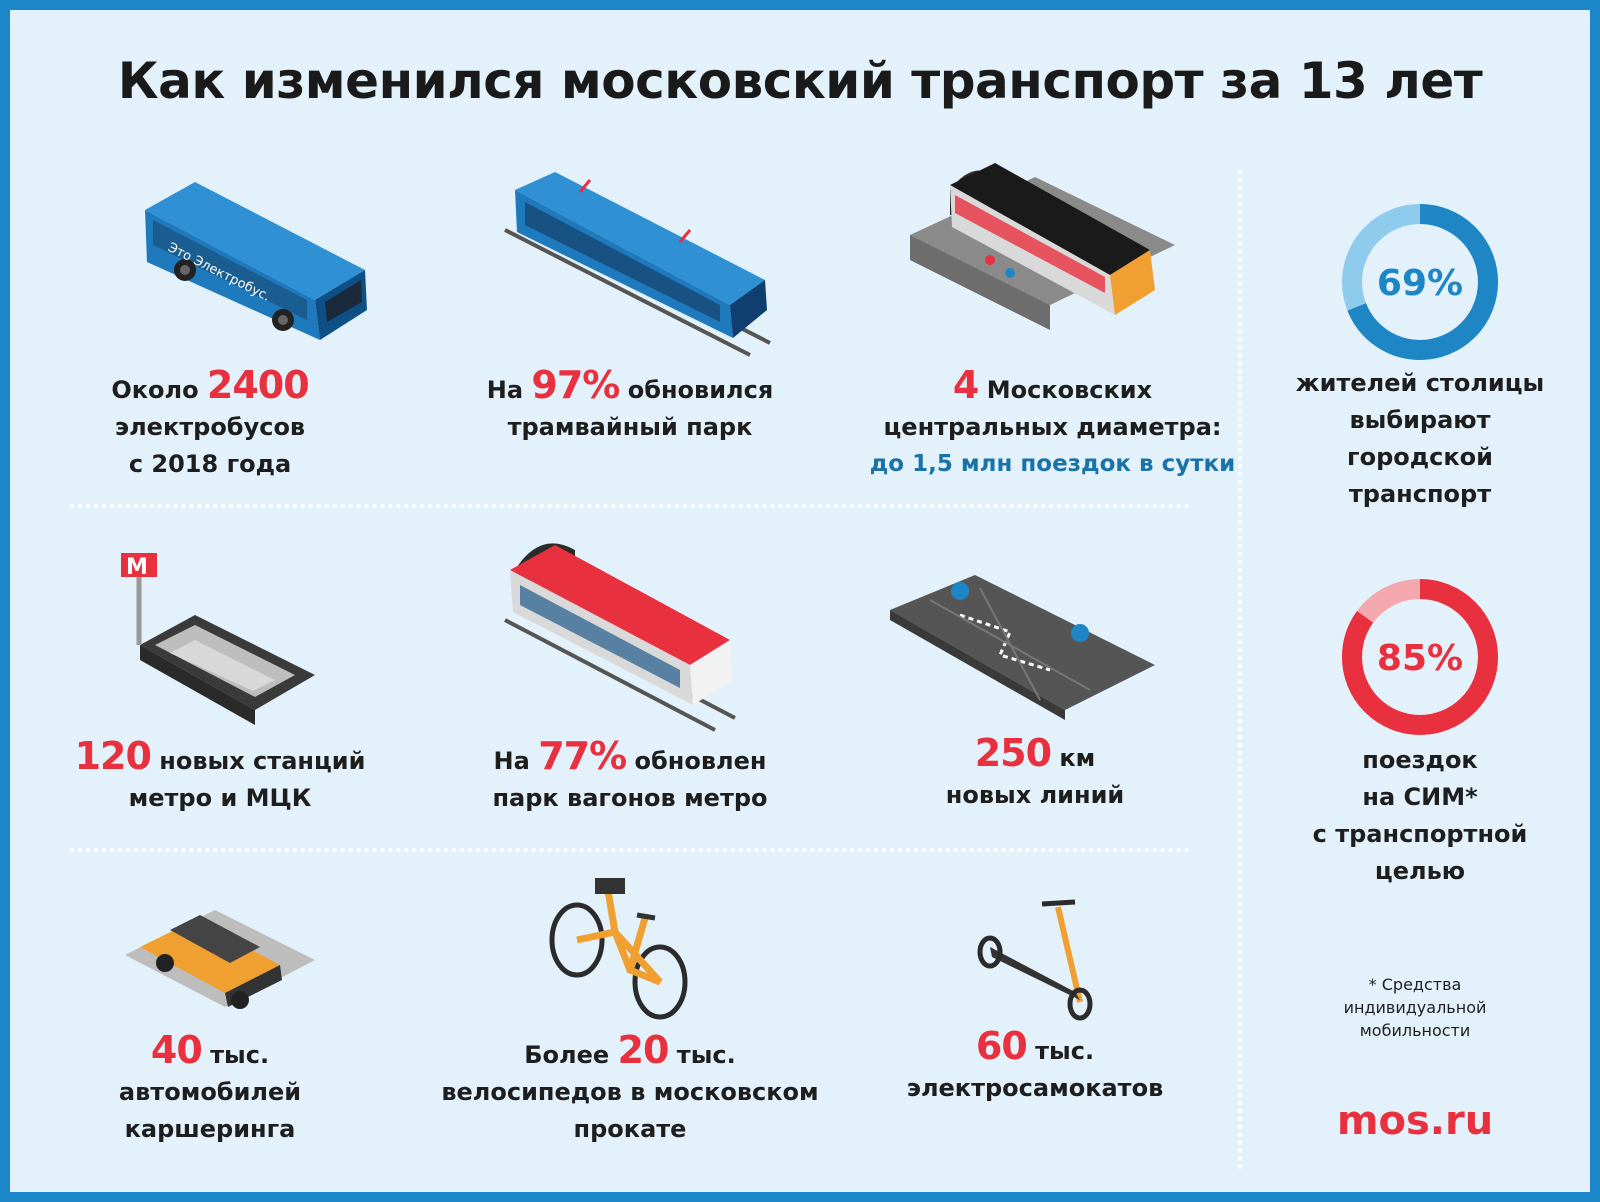 The height and width of the screenshot is (1202, 1600). I want to click on stat-metro-cars: На 77% обновлен парк вагонов метро, so click(630, 773).